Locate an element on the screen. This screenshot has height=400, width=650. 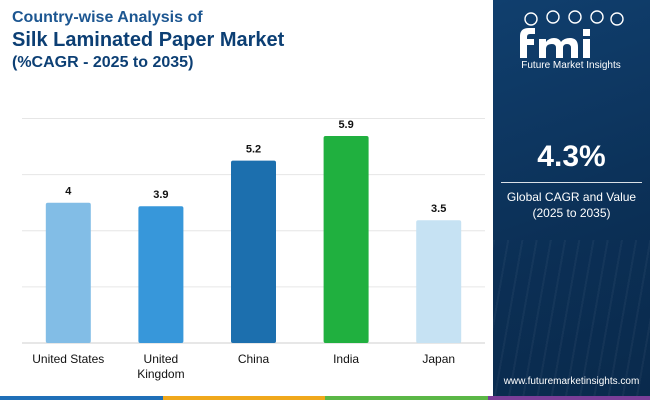
website-link: www.futuremarketinsights.com is located at coordinates (571, 381).